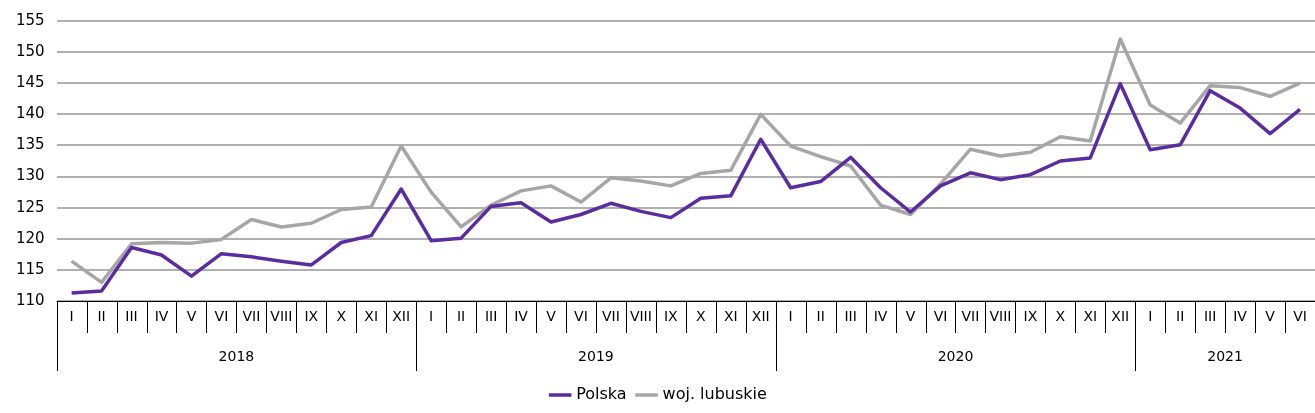 The height and width of the screenshot is (413, 1315). Describe the element at coordinates (955, 355) in the screenshot. I see `text: 2020` at that location.